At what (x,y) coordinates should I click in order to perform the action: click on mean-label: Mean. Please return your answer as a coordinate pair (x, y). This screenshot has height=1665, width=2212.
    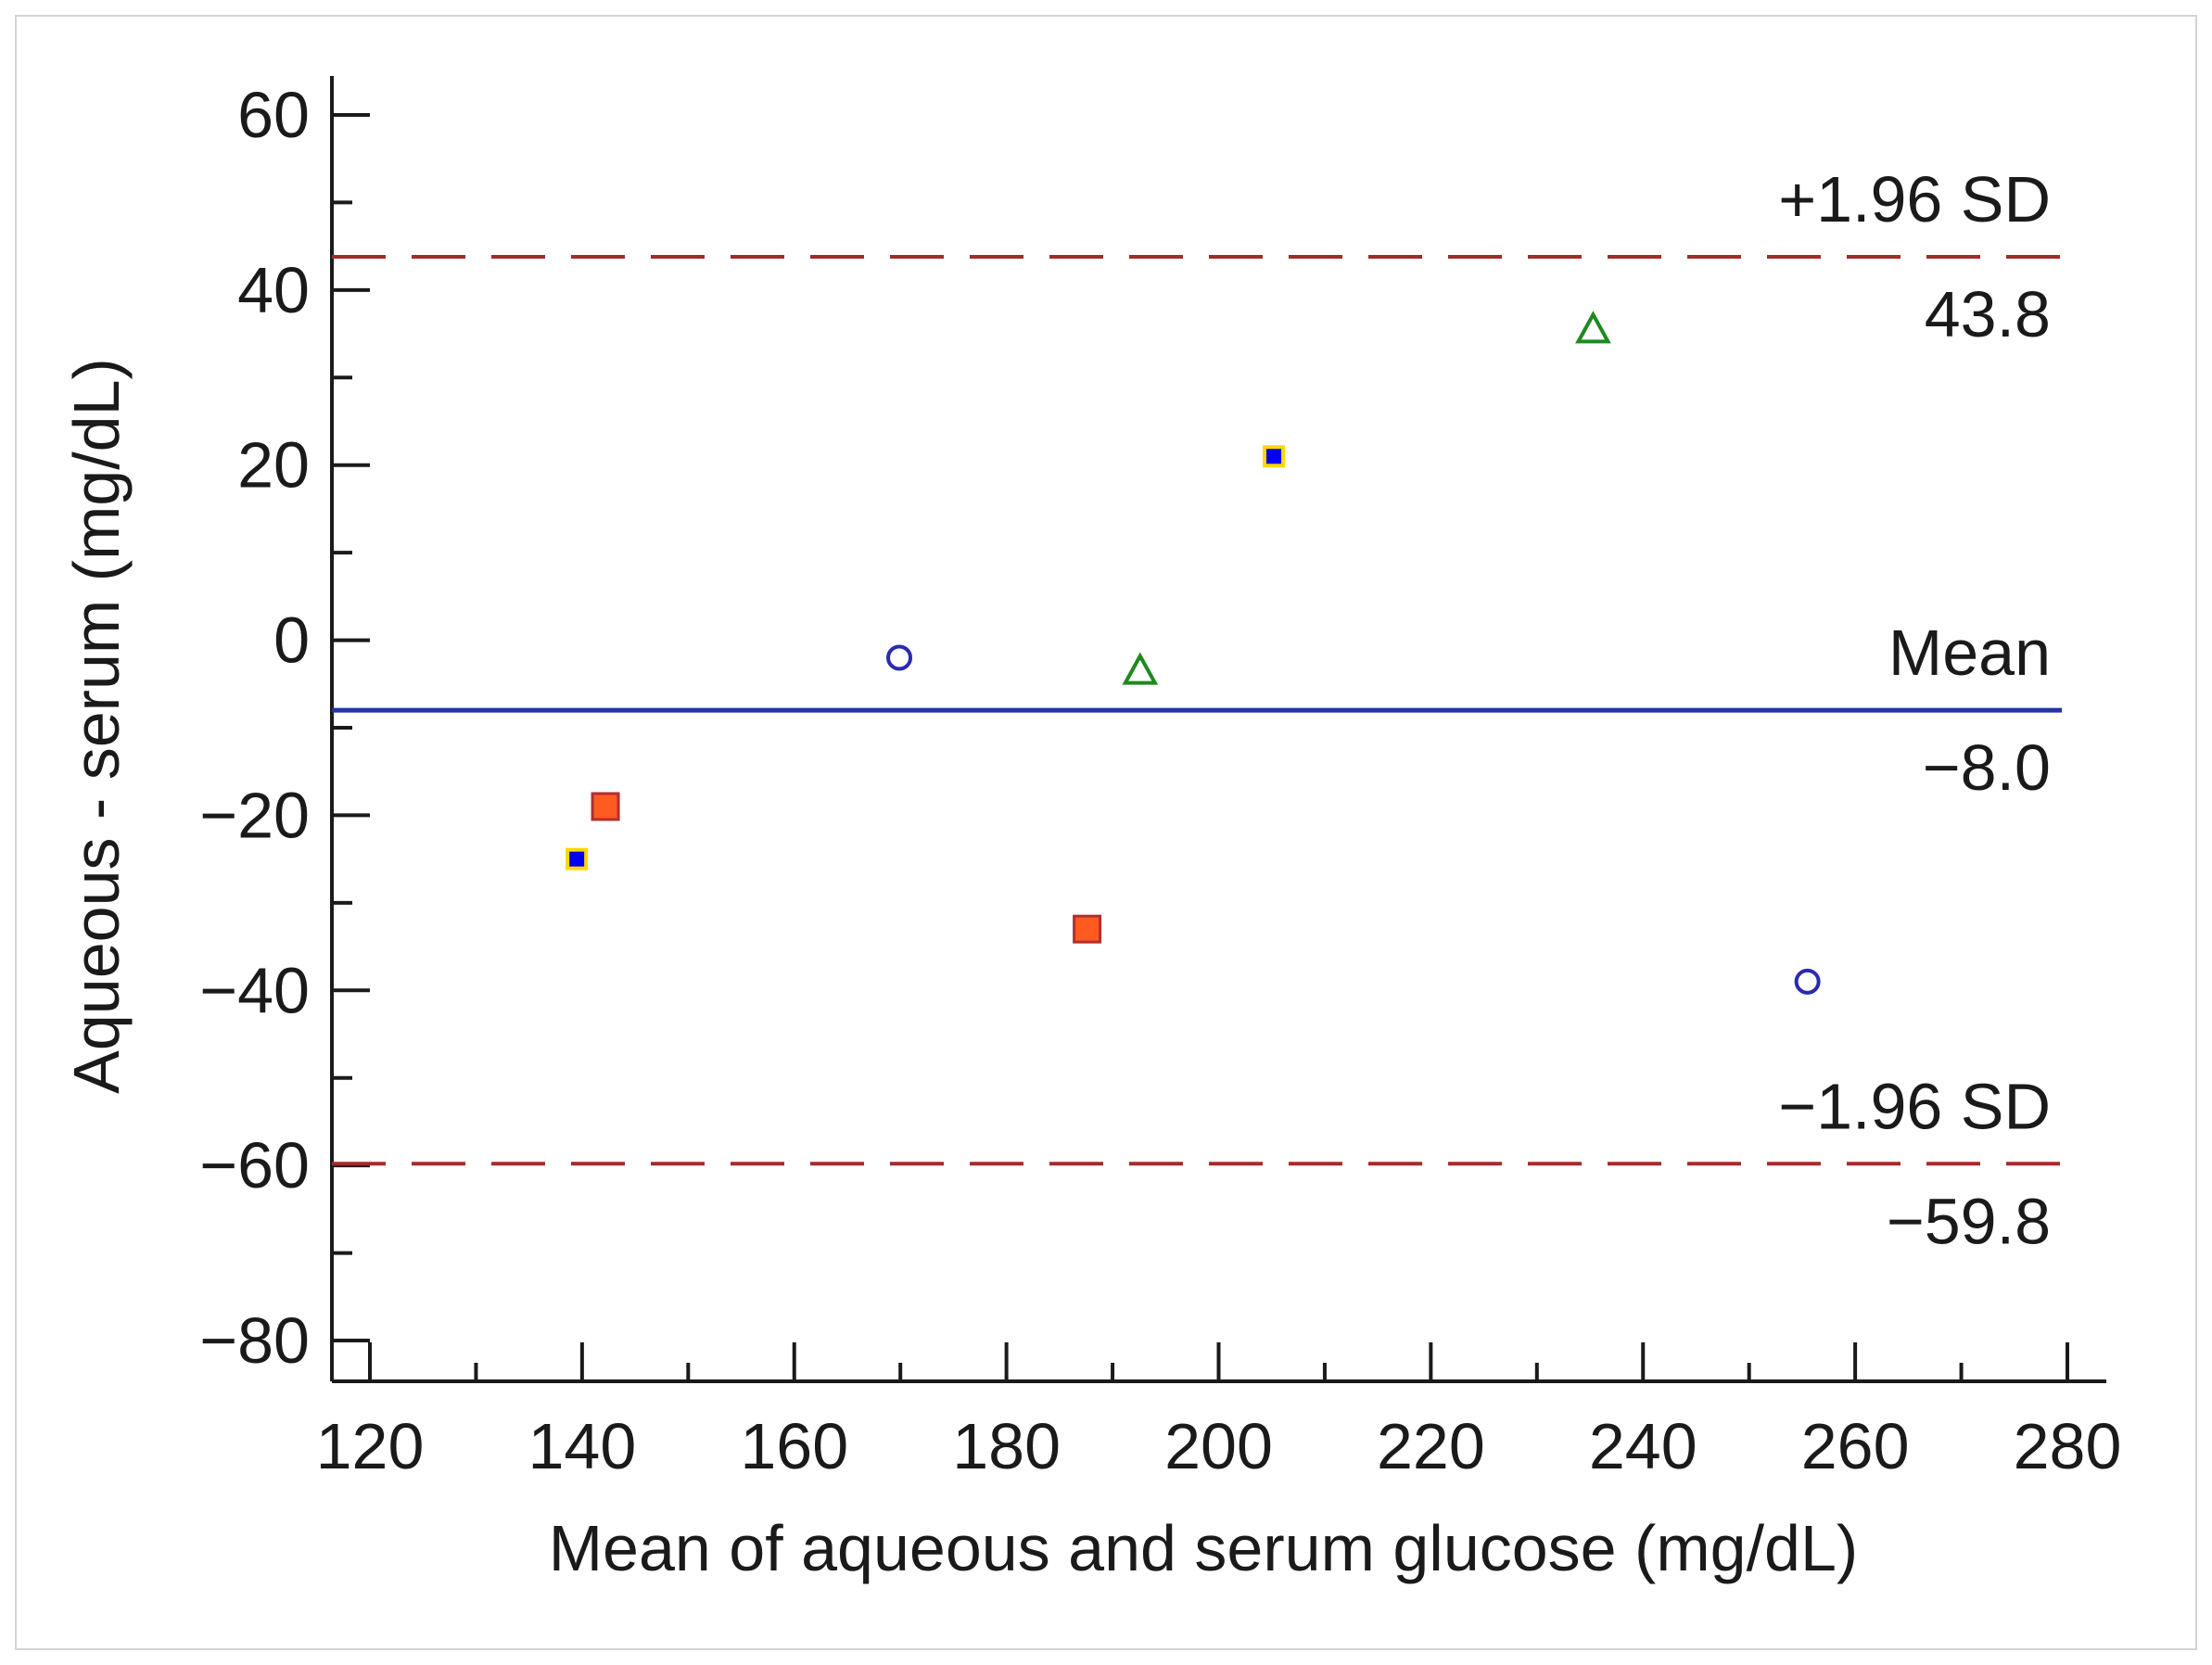
    Looking at the image, I should click on (1969, 652).